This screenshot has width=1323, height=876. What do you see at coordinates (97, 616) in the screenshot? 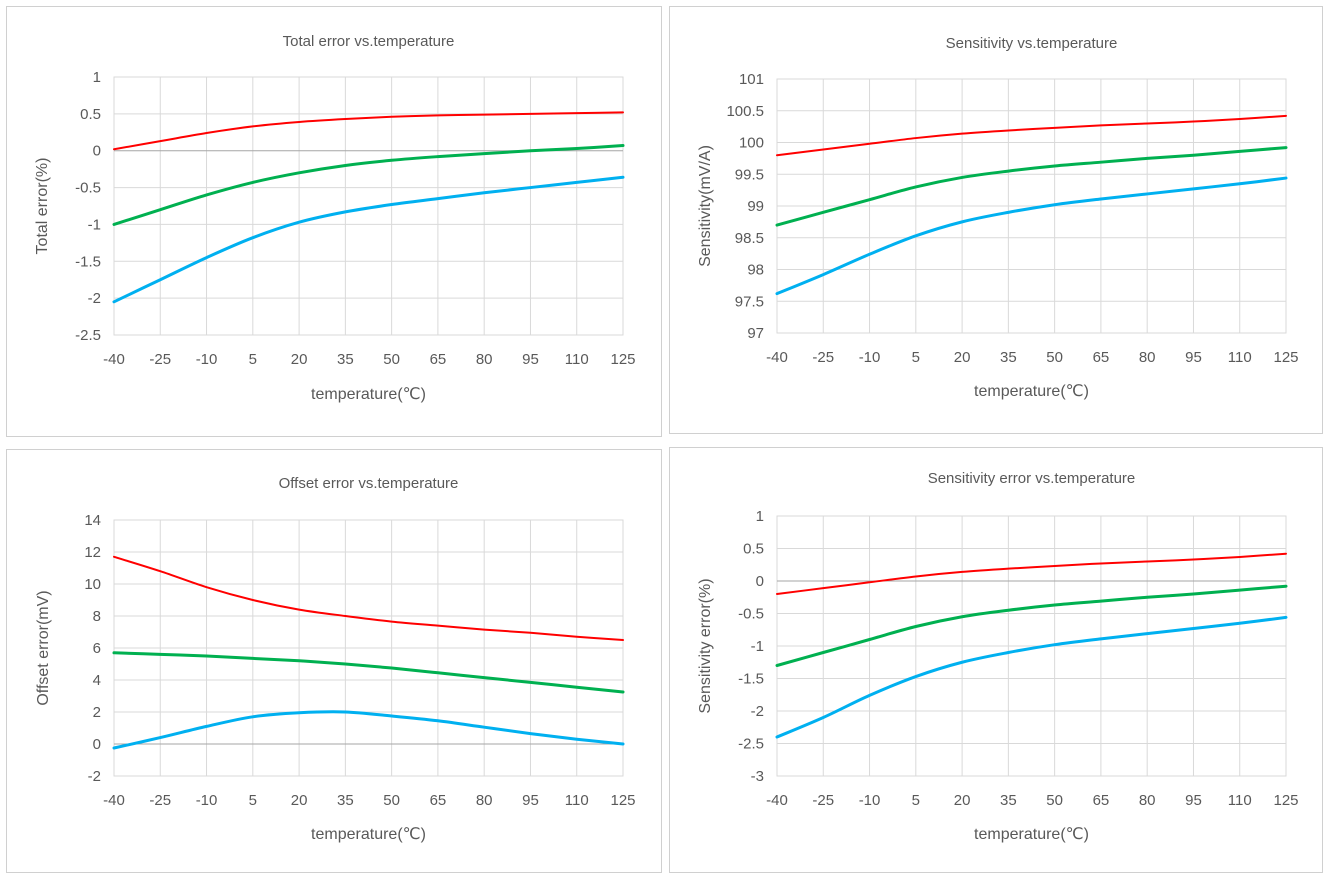
I see `y-tick-label: 8` at bounding box center [97, 616].